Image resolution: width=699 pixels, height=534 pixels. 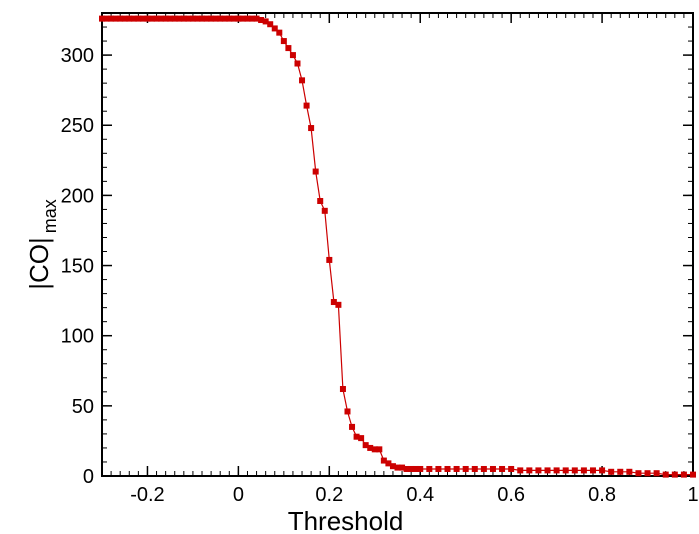 What do you see at coordinates (77, 56) in the screenshot?
I see `y-tick-label: 300` at bounding box center [77, 56].